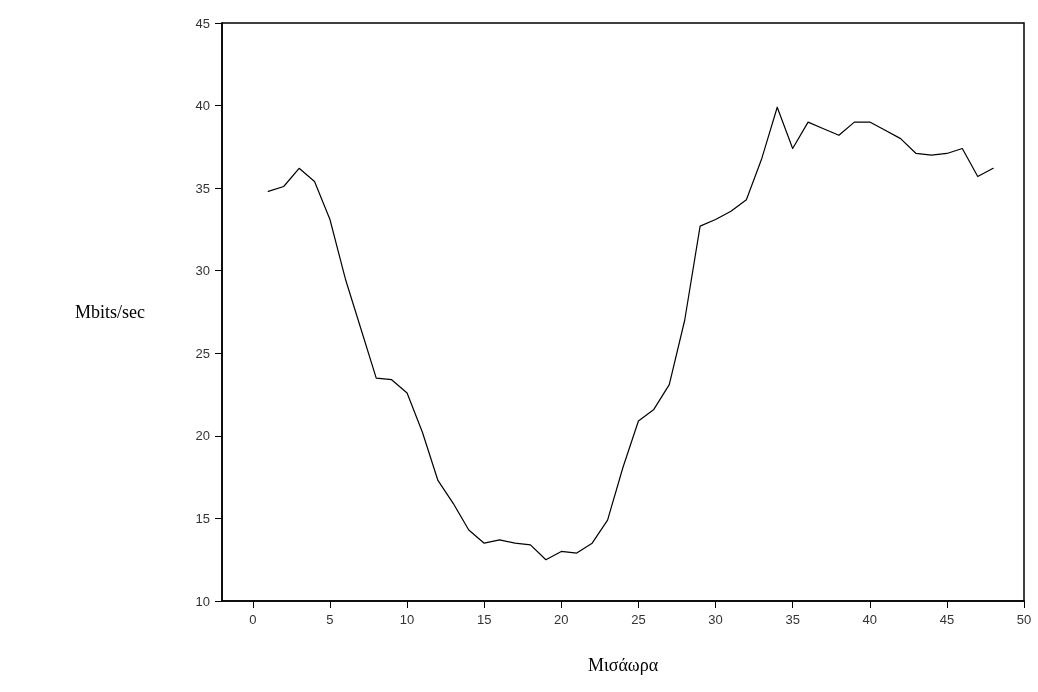 This screenshot has width=1038, height=692. What do you see at coordinates (638, 619) in the screenshot?
I see `x-tick-label: 25` at bounding box center [638, 619].